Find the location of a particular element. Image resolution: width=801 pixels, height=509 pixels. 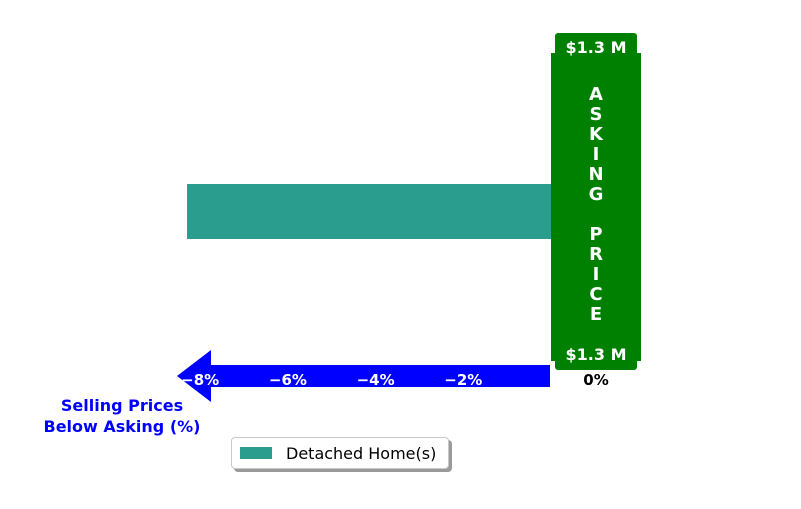

asking-price-letter: P is located at coordinates (595, 234).